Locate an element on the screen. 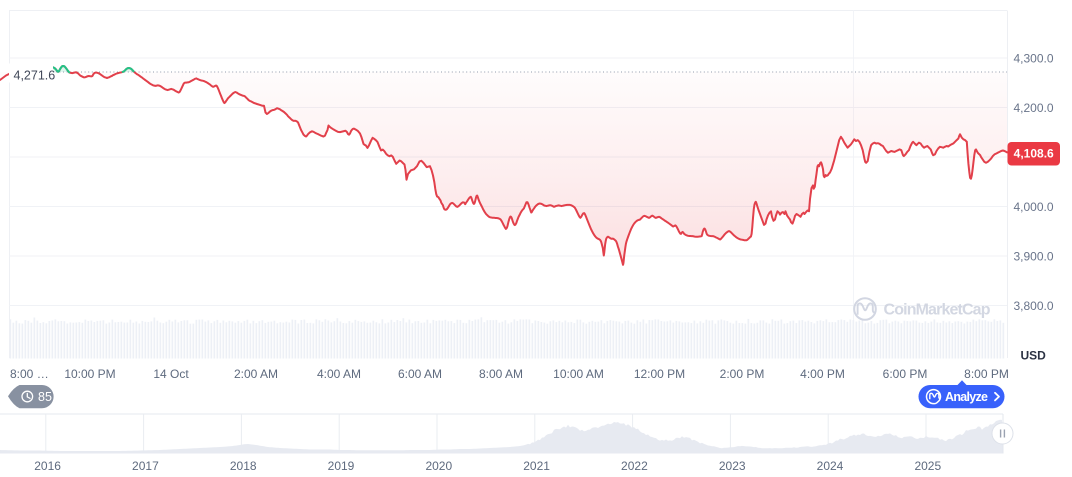 This screenshot has height=477, width=1072. svg-text: 2019 is located at coordinates (341, 466).